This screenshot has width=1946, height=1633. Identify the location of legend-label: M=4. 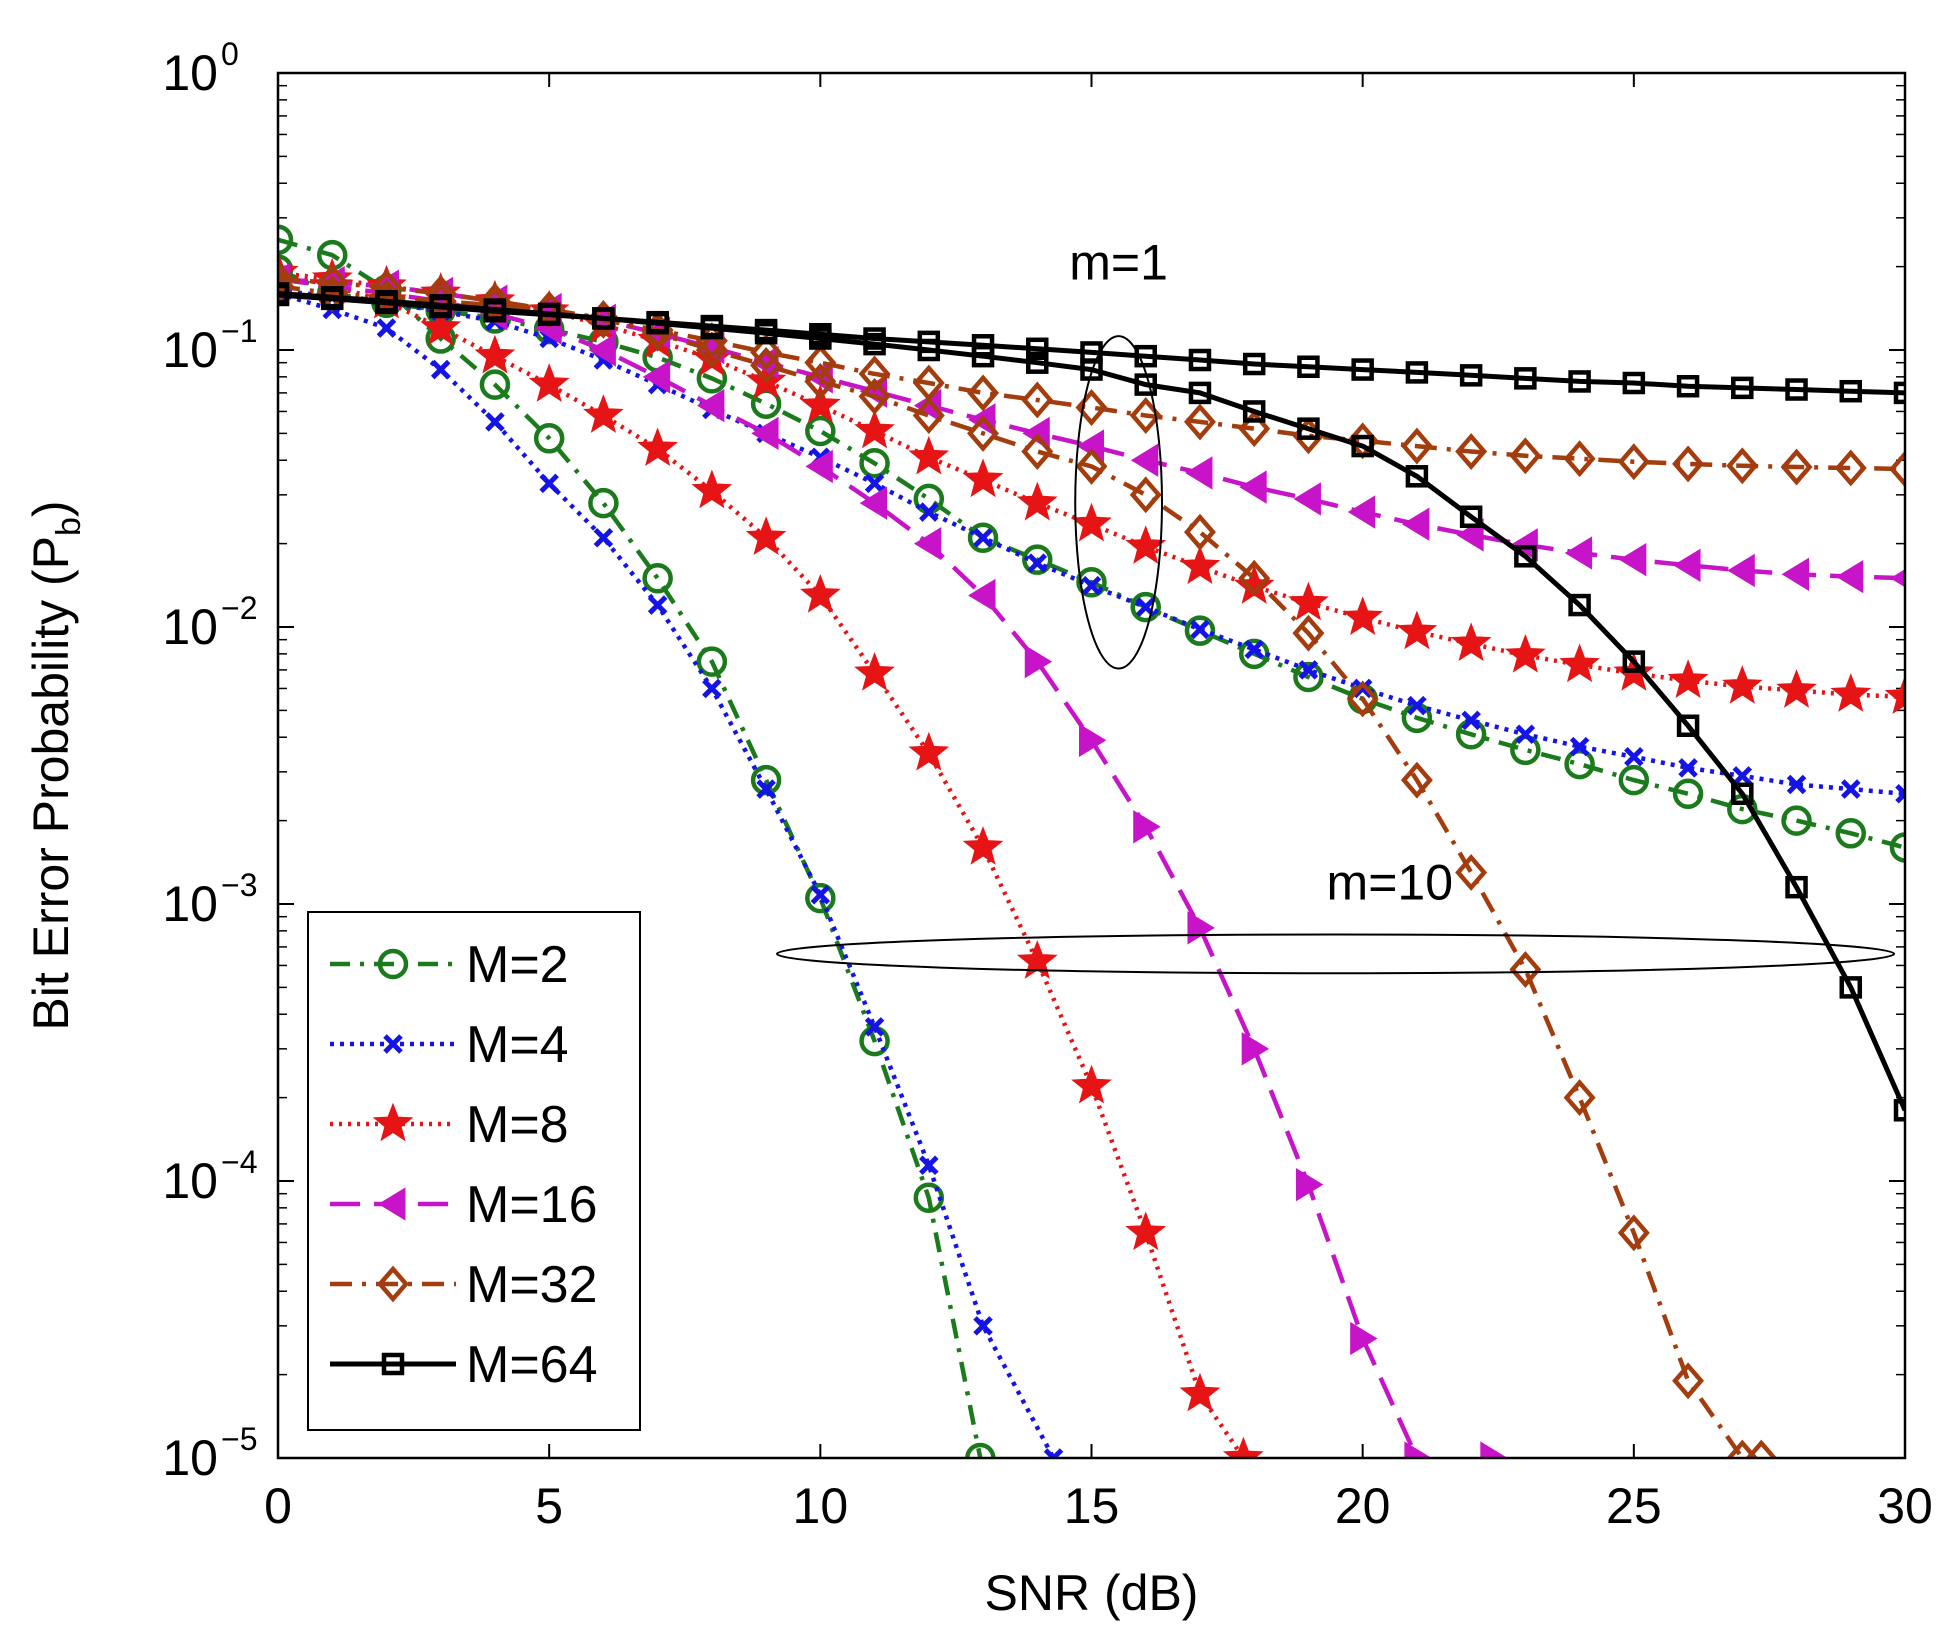
(517, 1045).